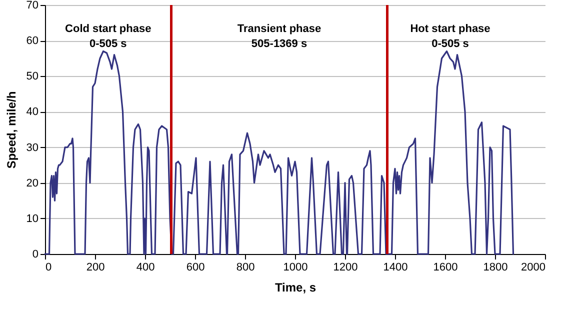 Image resolution: width=565 pixels, height=327 pixels. Describe the element at coordinates (32, 112) in the screenshot. I see `y-tick-label: 40` at that location.